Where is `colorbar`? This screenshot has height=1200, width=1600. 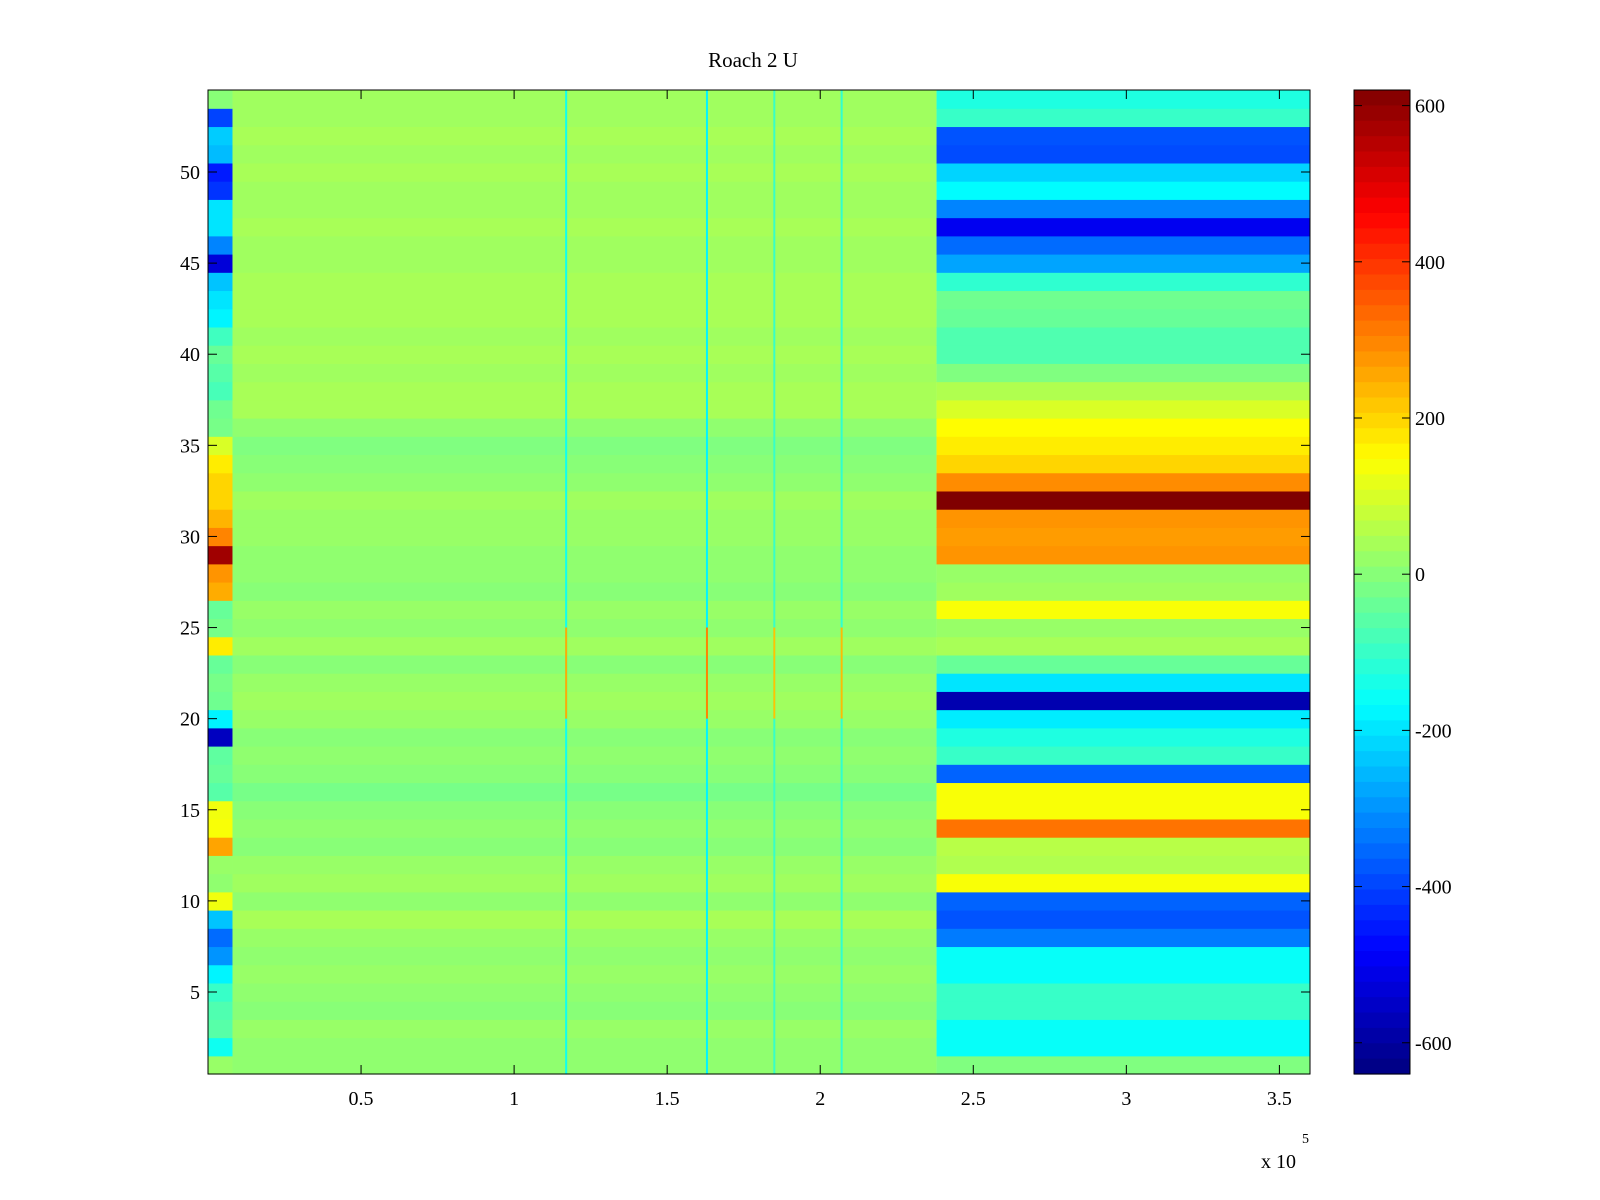
colorbar is located at coordinates (1382, 582).